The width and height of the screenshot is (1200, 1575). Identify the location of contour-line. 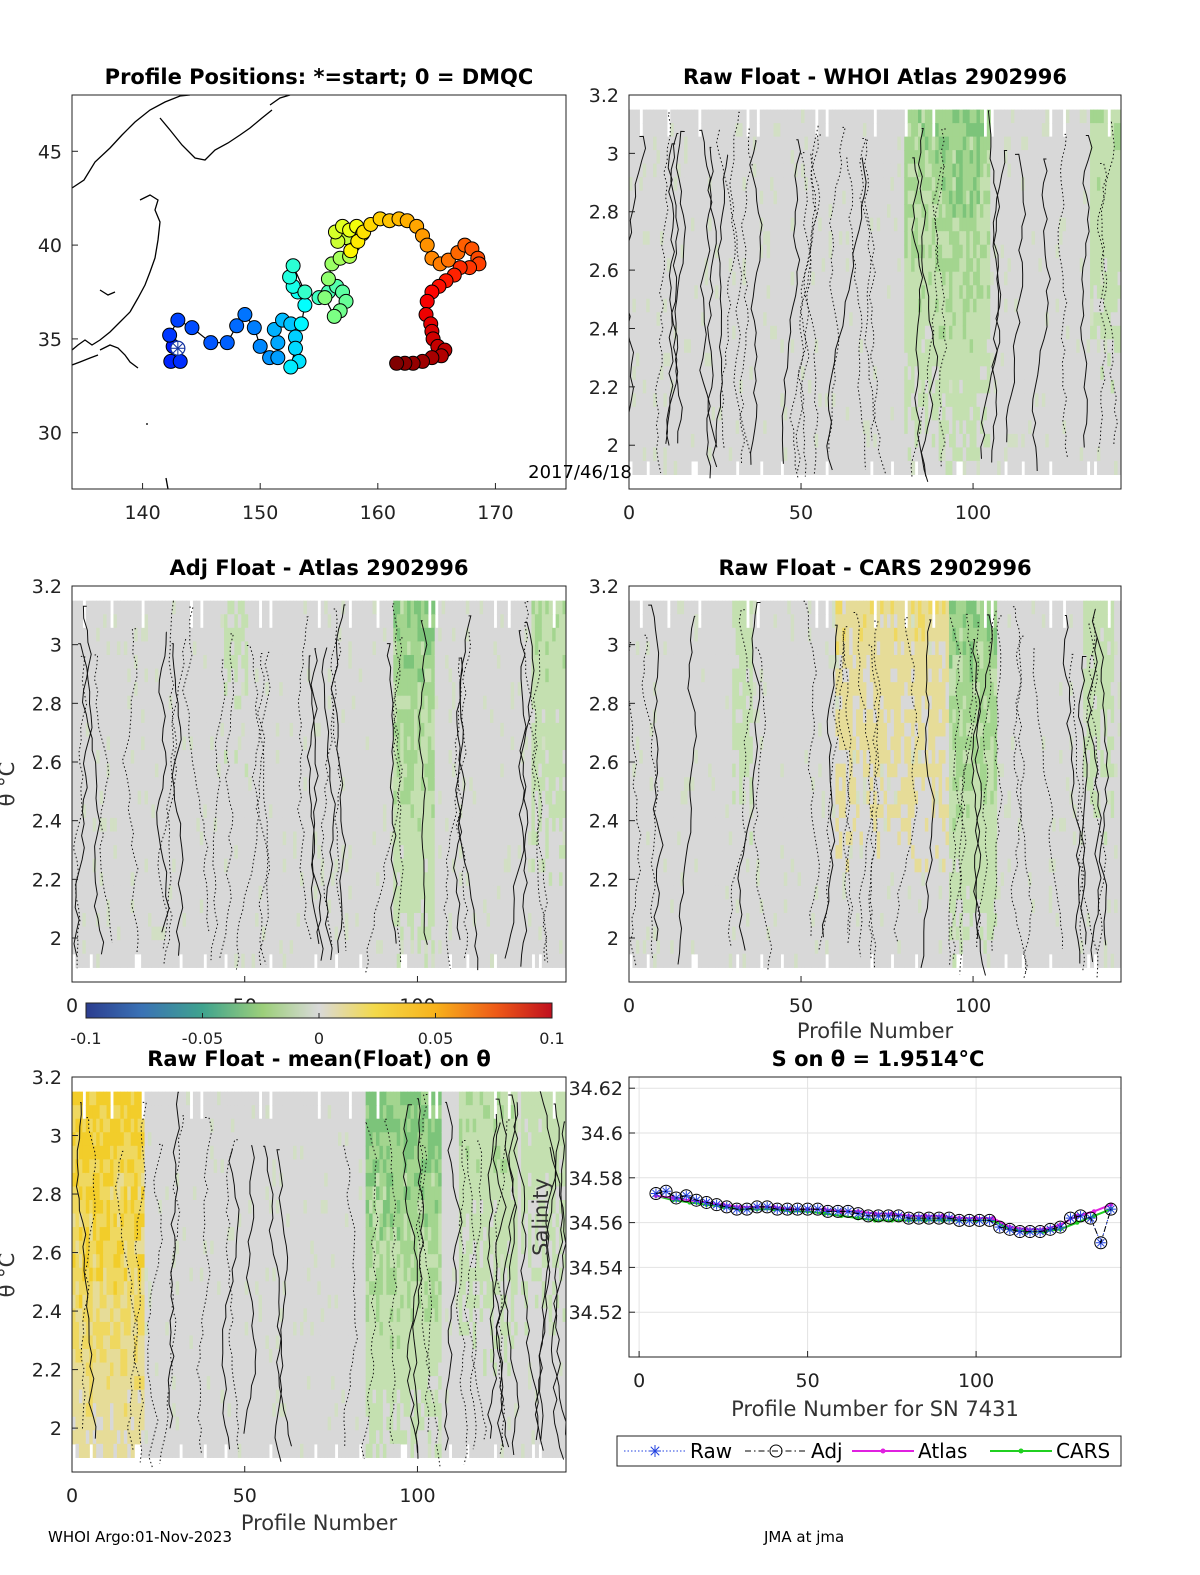
(679, 287).